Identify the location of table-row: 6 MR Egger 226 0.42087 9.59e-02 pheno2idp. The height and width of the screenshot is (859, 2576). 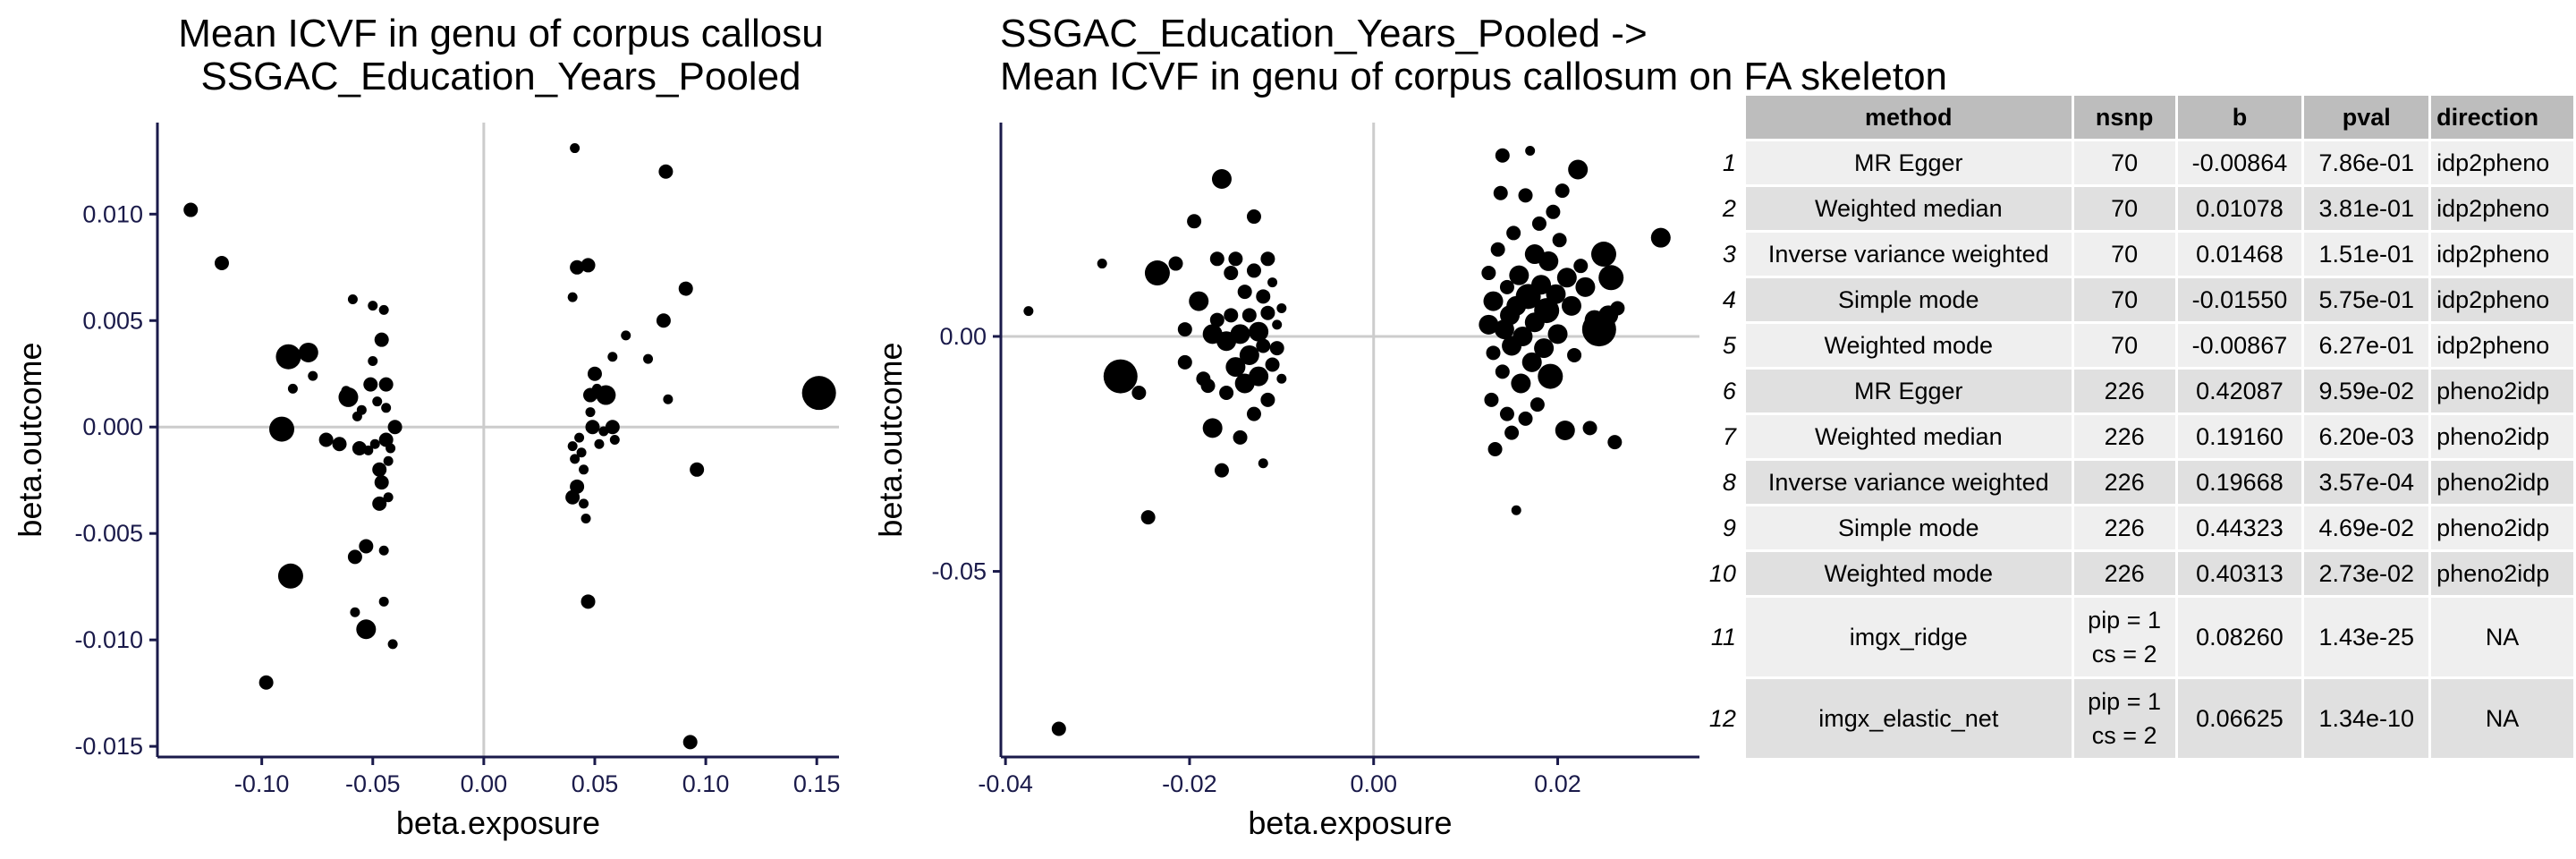
(2137, 391).